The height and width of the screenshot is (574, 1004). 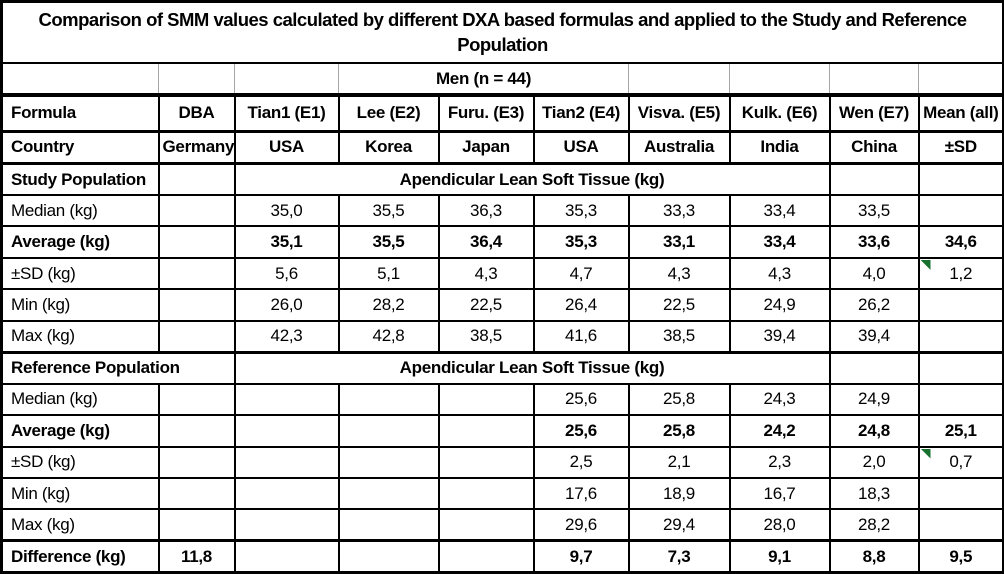 What do you see at coordinates (874, 556) in the screenshot?
I see `cell-value: 8,8` at bounding box center [874, 556].